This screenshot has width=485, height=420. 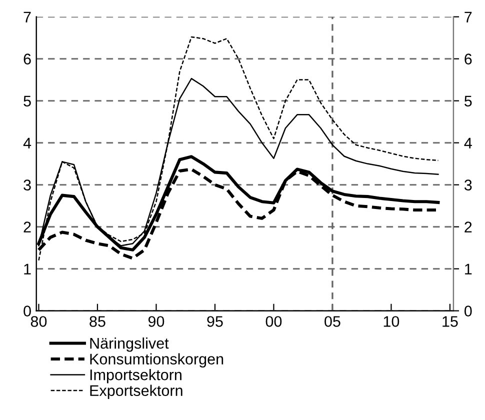 What do you see at coordinates (468, 269) in the screenshot?
I see `y2-tick-label: 1` at bounding box center [468, 269].